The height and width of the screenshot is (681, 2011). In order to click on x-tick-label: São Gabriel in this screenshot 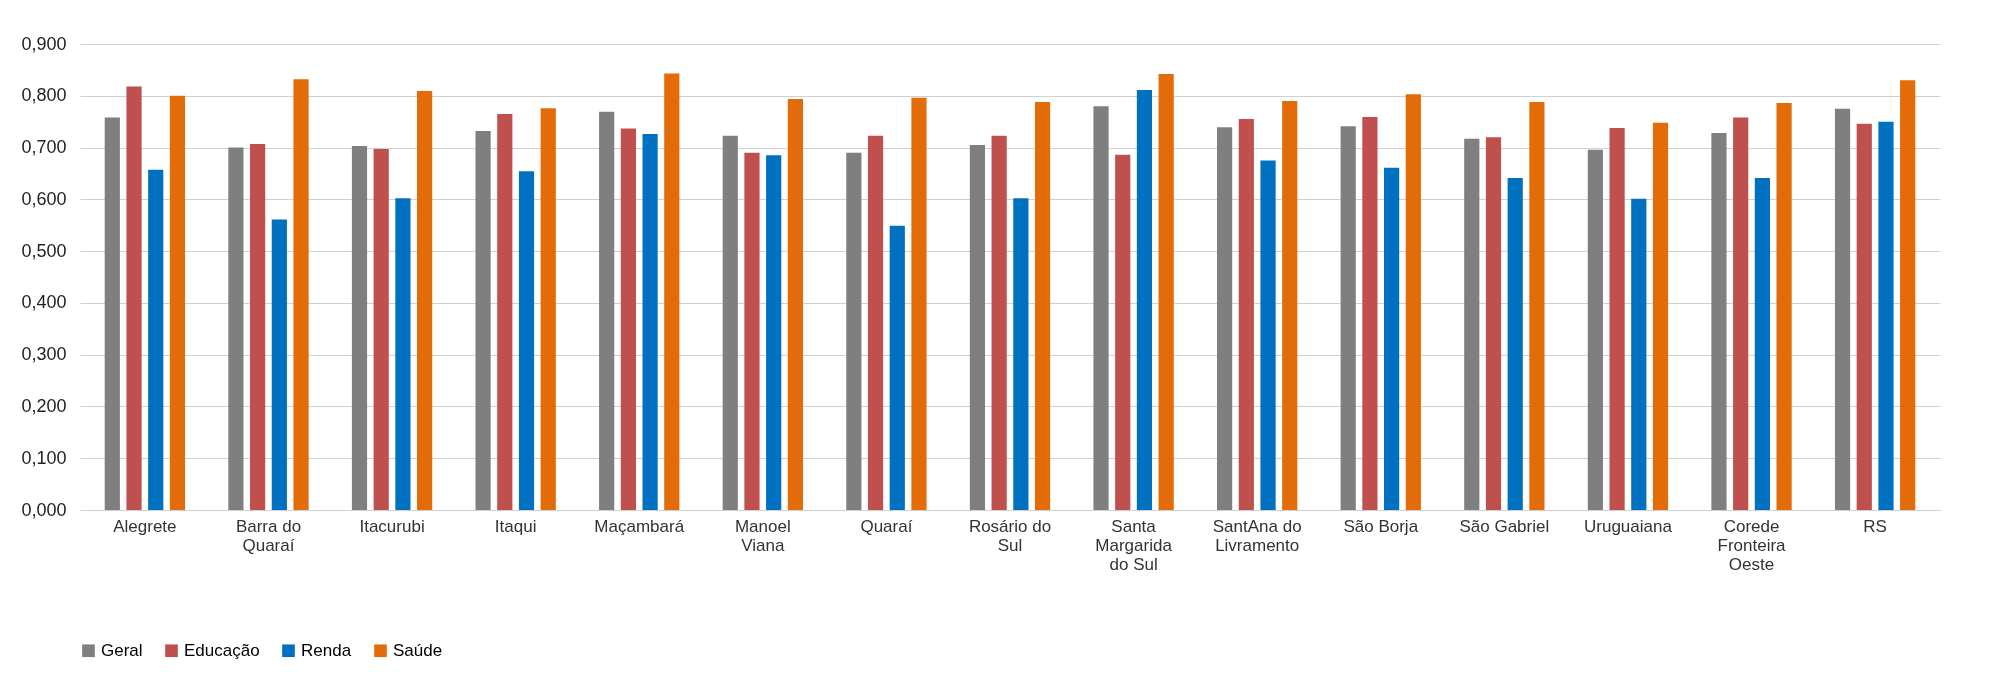, I will do `click(1504, 526)`.